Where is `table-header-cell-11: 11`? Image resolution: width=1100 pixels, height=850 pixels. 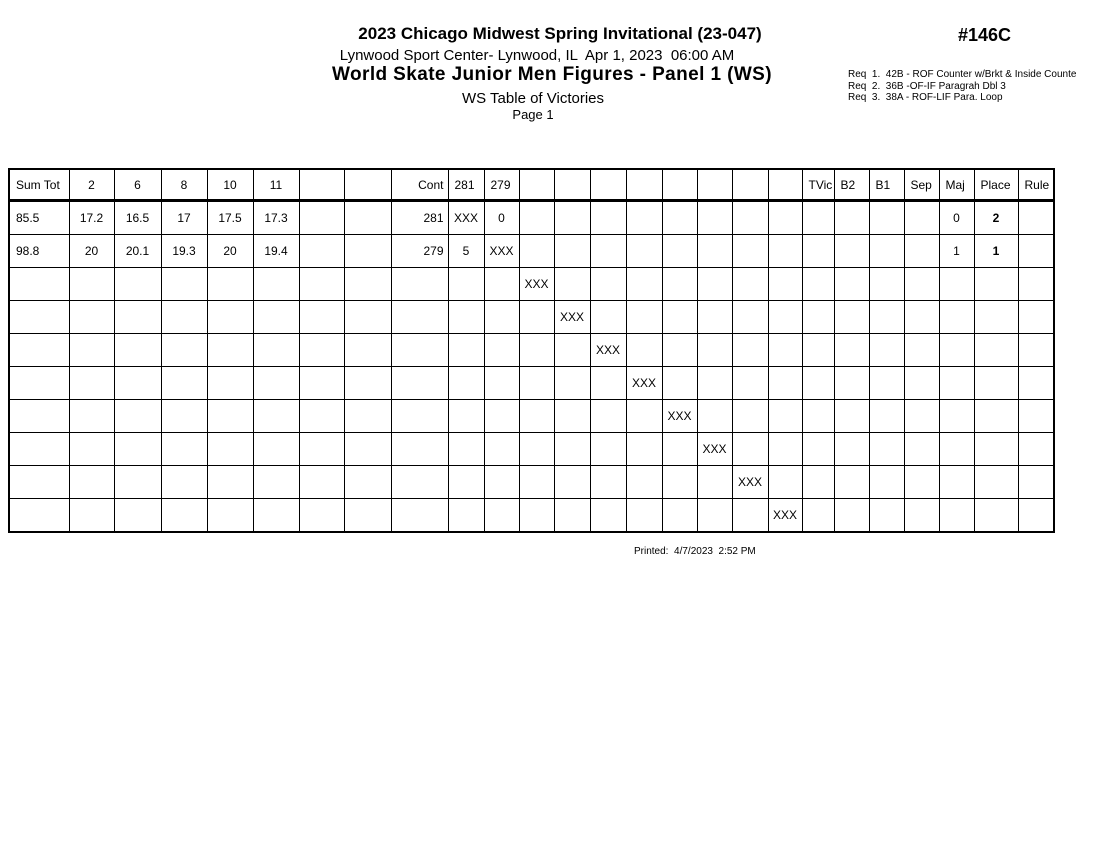
table-header-cell-11: 11 is located at coordinates (276, 185).